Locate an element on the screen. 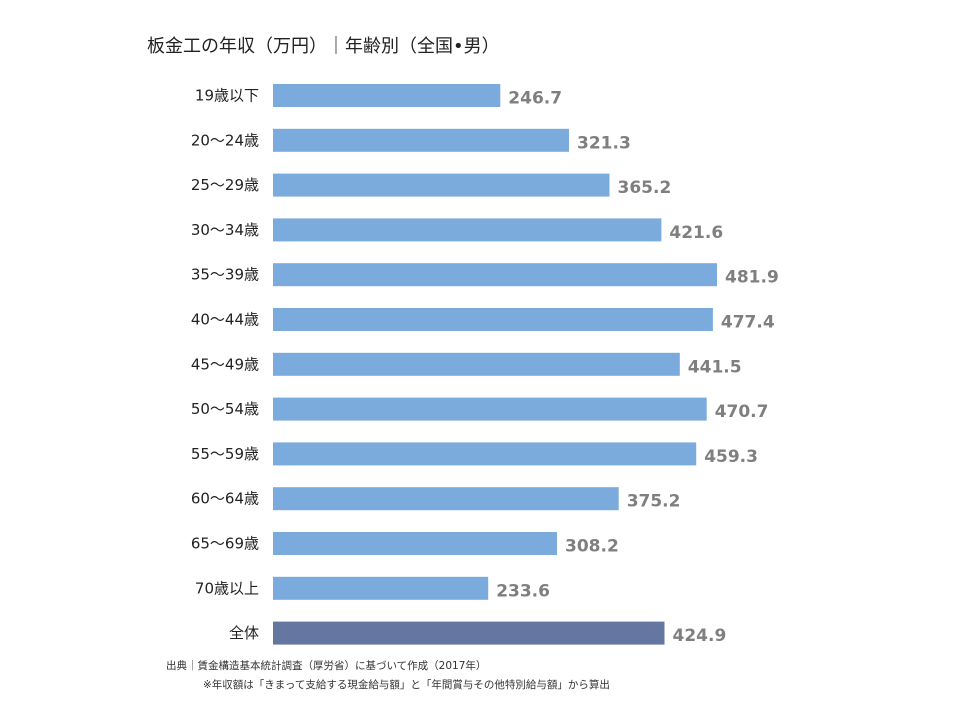 Image resolution: width=960 pixels, height=720 pixels. value-label: 459.3 is located at coordinates (731, 457).